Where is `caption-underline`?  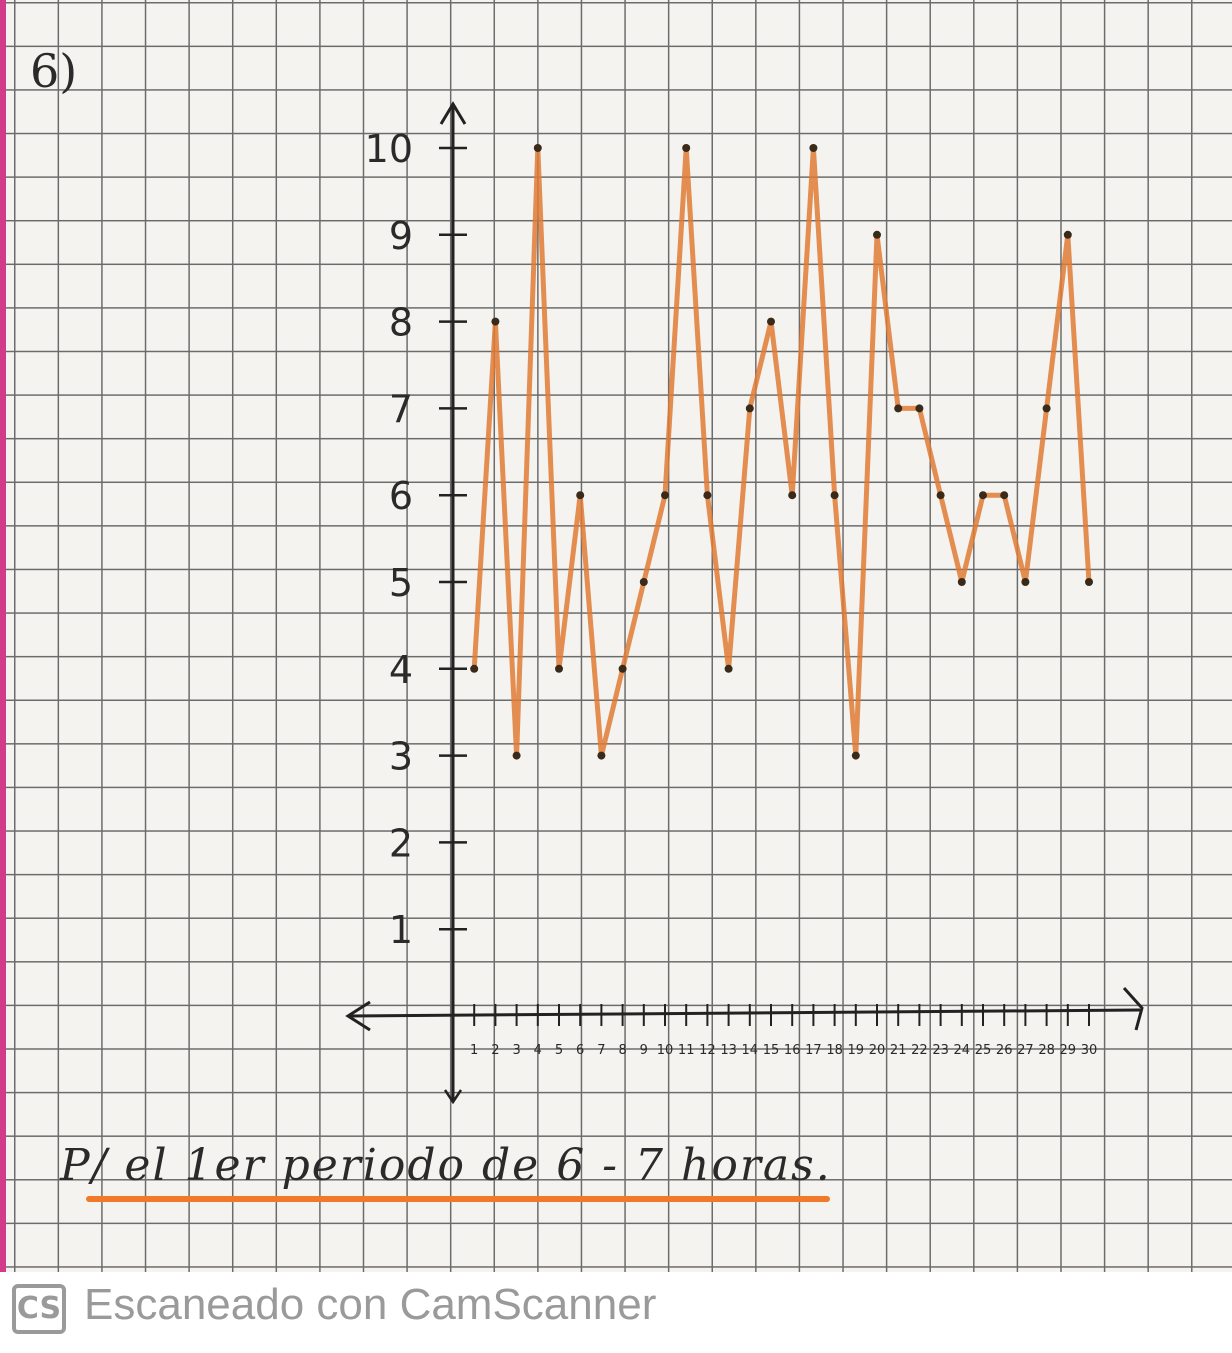
caption-underline is located at coordinates (458, 1199).